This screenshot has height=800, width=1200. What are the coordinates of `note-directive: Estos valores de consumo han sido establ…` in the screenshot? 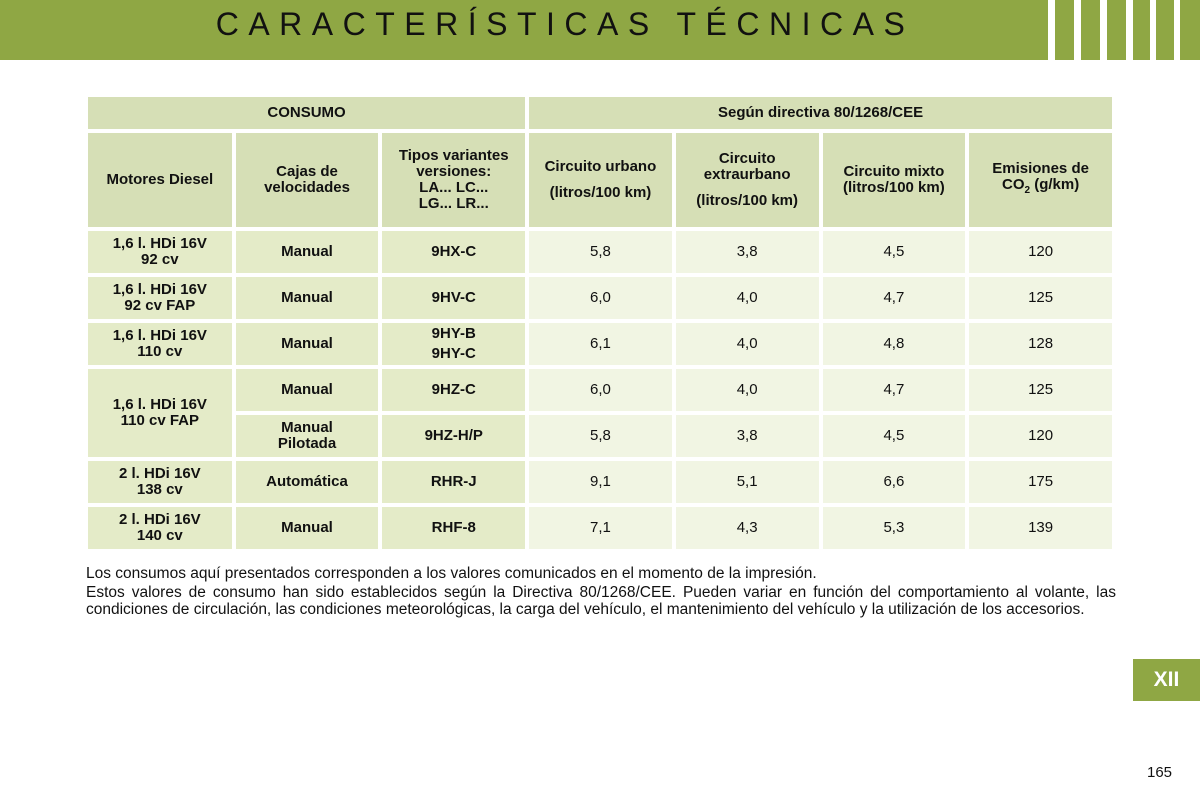 It's located at (601, 601).